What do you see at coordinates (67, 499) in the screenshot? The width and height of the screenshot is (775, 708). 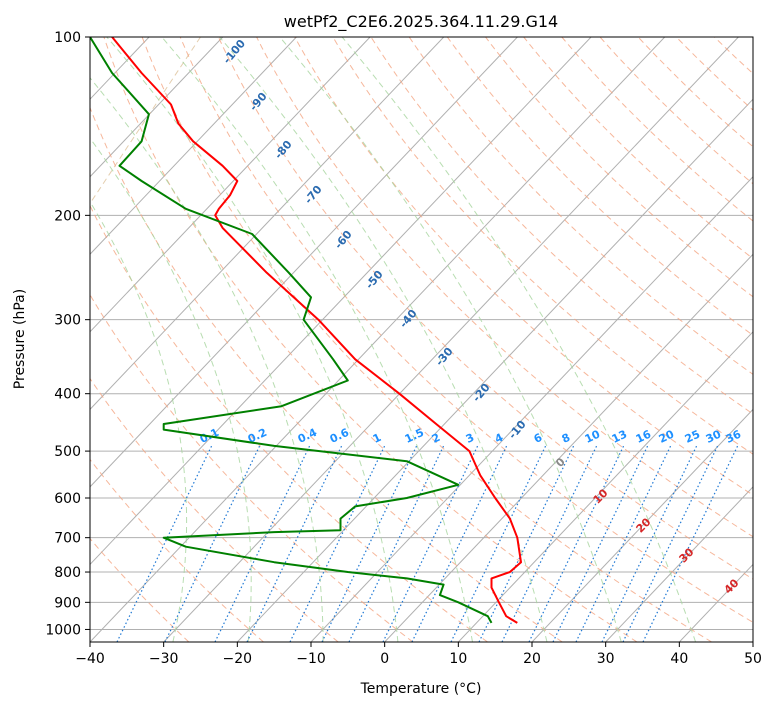 I see `y-tick-label: 600` at bounding box center [67, 499].